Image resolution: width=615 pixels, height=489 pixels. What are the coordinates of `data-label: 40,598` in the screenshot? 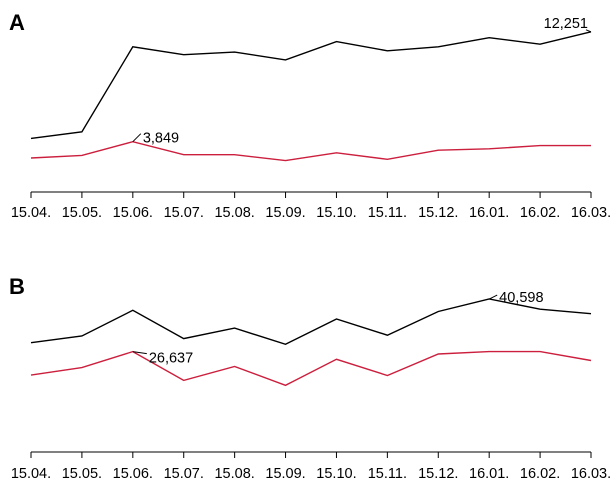 It's located at (521, 298).